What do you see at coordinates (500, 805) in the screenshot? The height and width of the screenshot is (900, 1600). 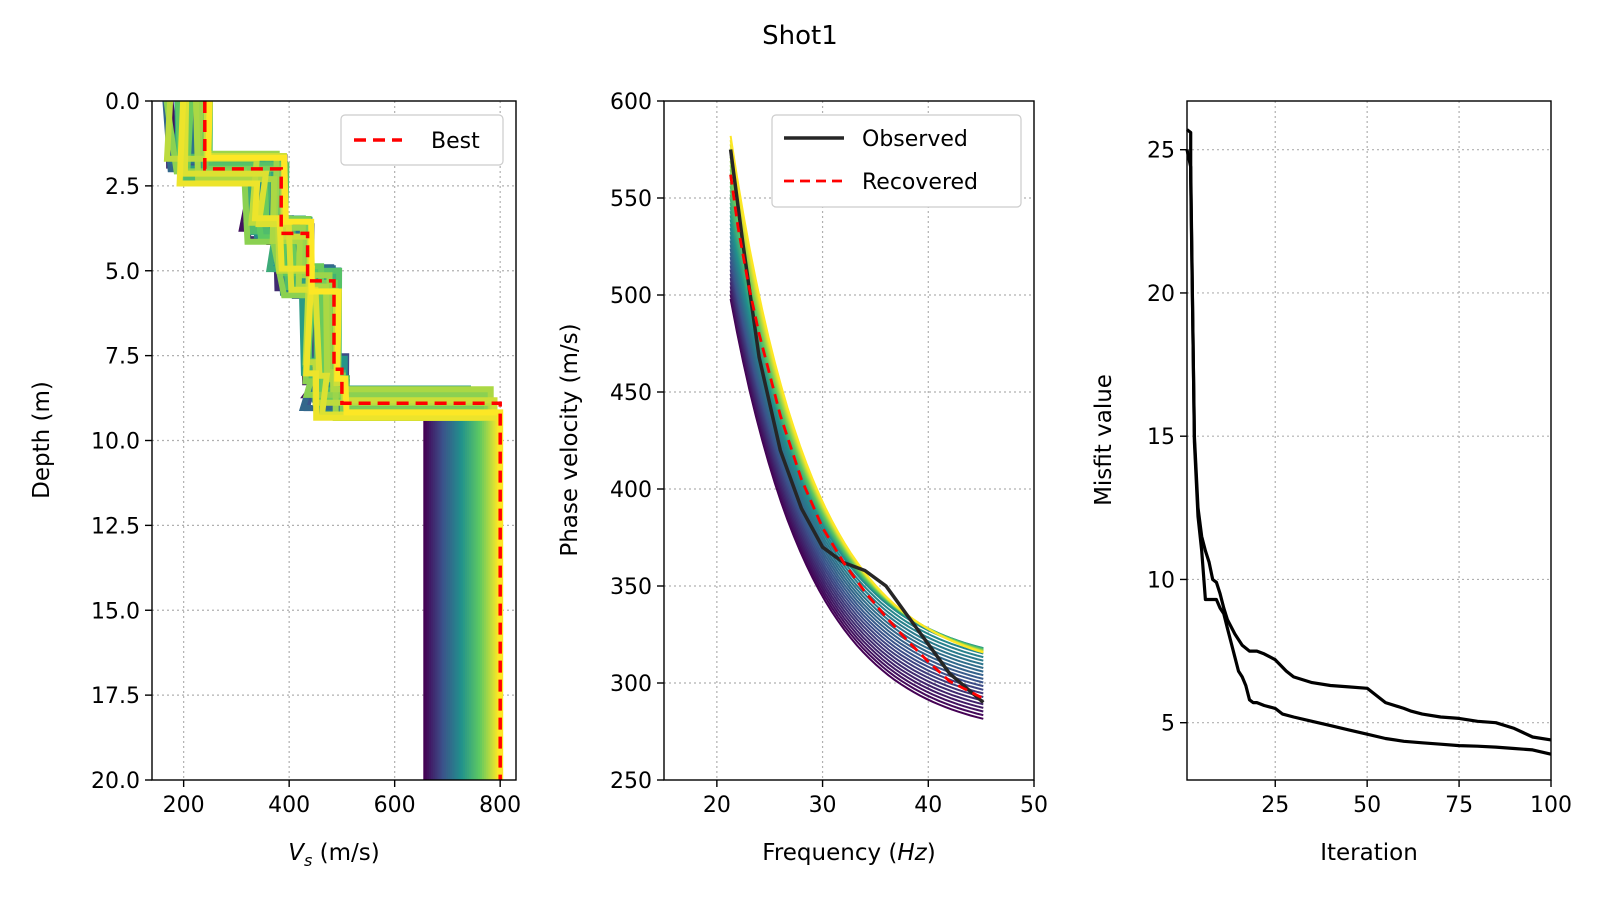 I see `x-tick-label: 800` at bounding box center [500, 805].